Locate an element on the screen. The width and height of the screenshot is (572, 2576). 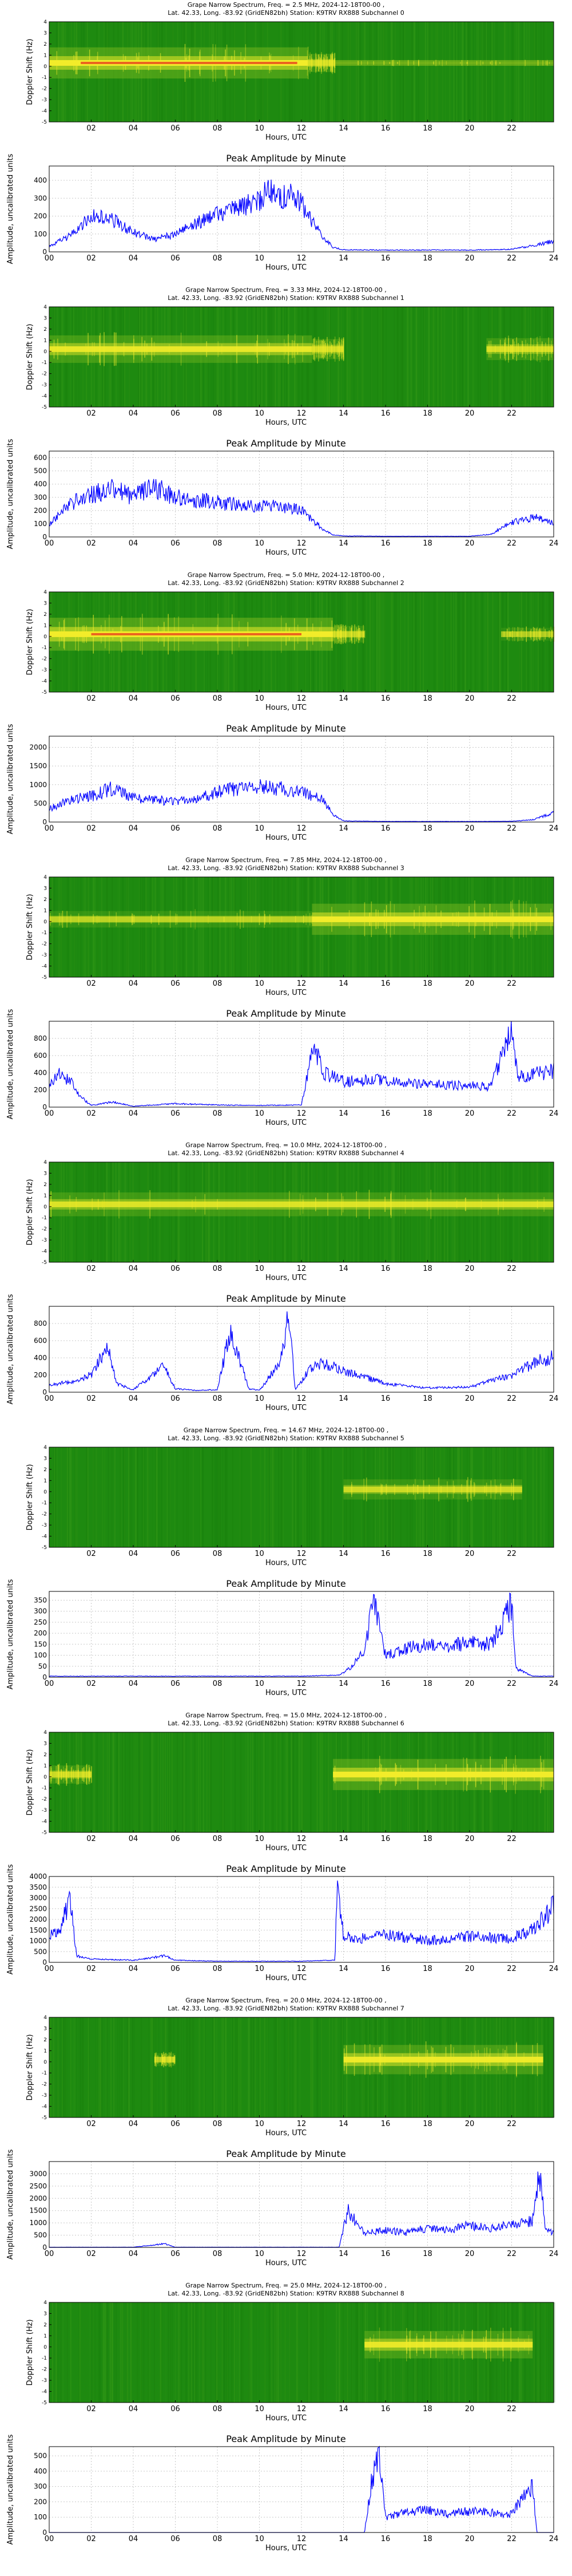
amplitude-xtick-label: 24 is located at coordinates (554, 1113).